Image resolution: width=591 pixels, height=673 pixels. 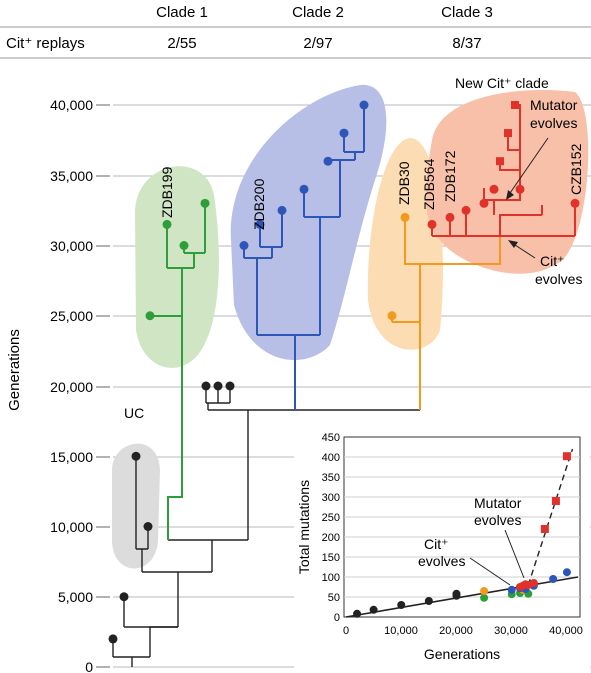 I want to click on new-cit-base, so click(x=503, y=220).